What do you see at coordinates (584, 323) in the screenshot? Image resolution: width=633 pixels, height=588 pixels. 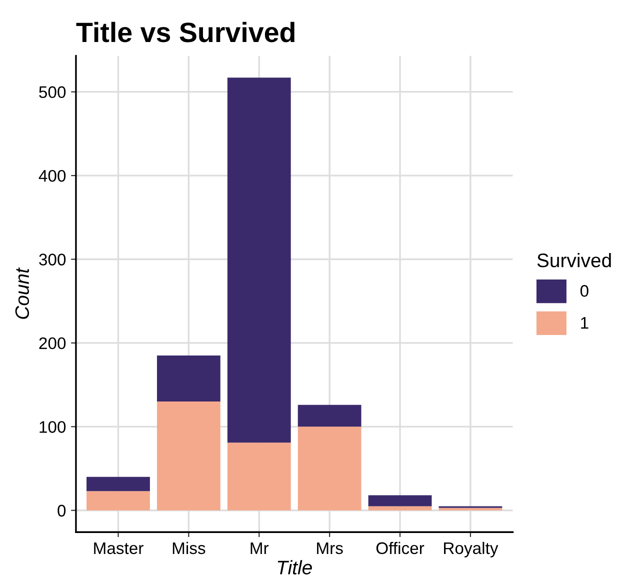 I see `legend-label: 1` at bounding box center [584, 323].